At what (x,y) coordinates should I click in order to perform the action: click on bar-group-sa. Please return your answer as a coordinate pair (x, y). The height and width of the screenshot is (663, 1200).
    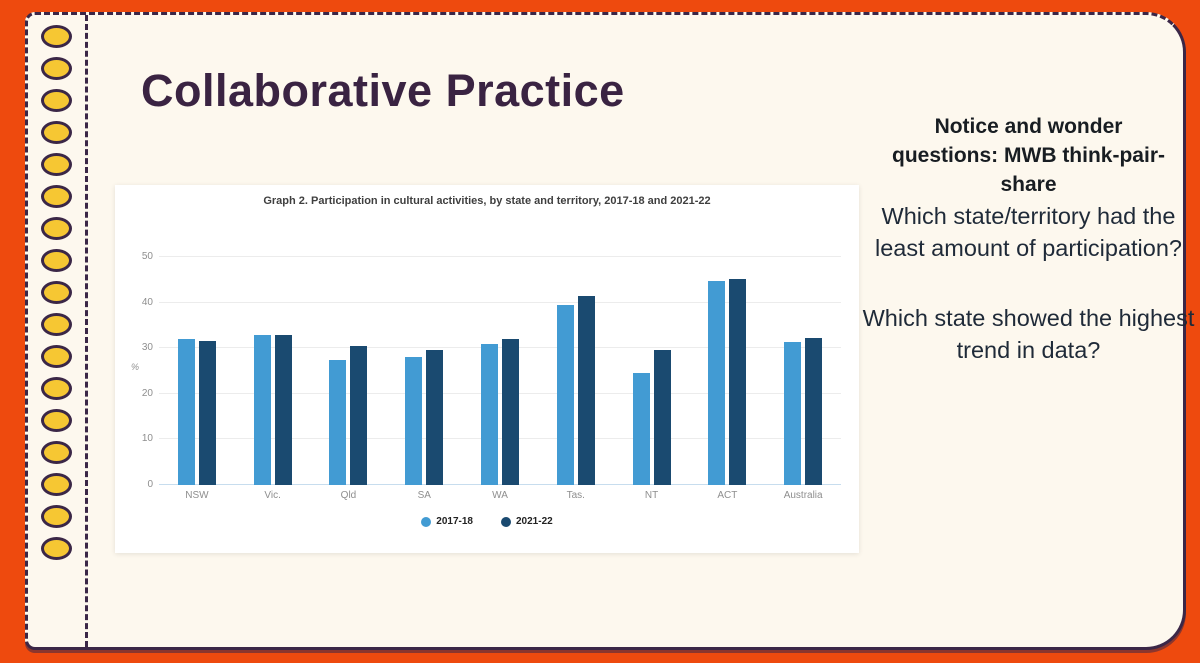
    Looking at the image, I should click on (424, 417).